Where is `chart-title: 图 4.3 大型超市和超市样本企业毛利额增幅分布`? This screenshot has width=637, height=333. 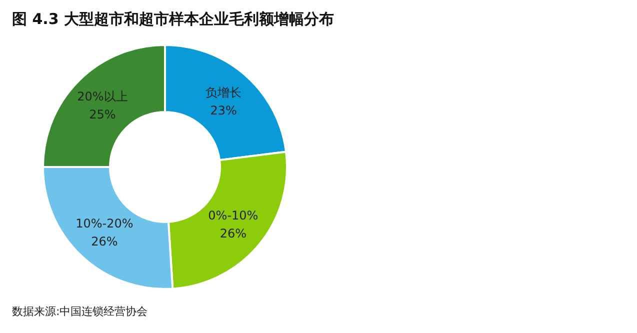 chart-title: 图 4.3 大型超市和超市样本企业毛利额增幅分布 is located at coordinates (173, 19).